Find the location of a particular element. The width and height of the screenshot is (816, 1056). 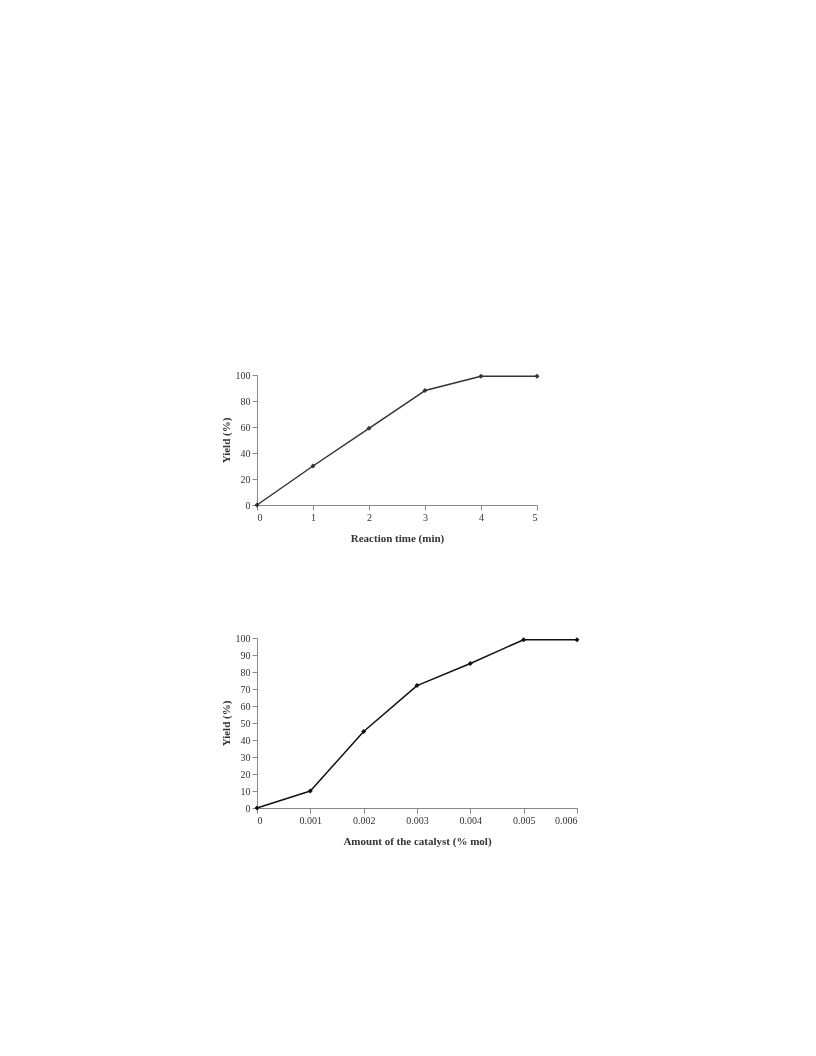

y-tick-label: 90 is located at coordinates (245, 655).